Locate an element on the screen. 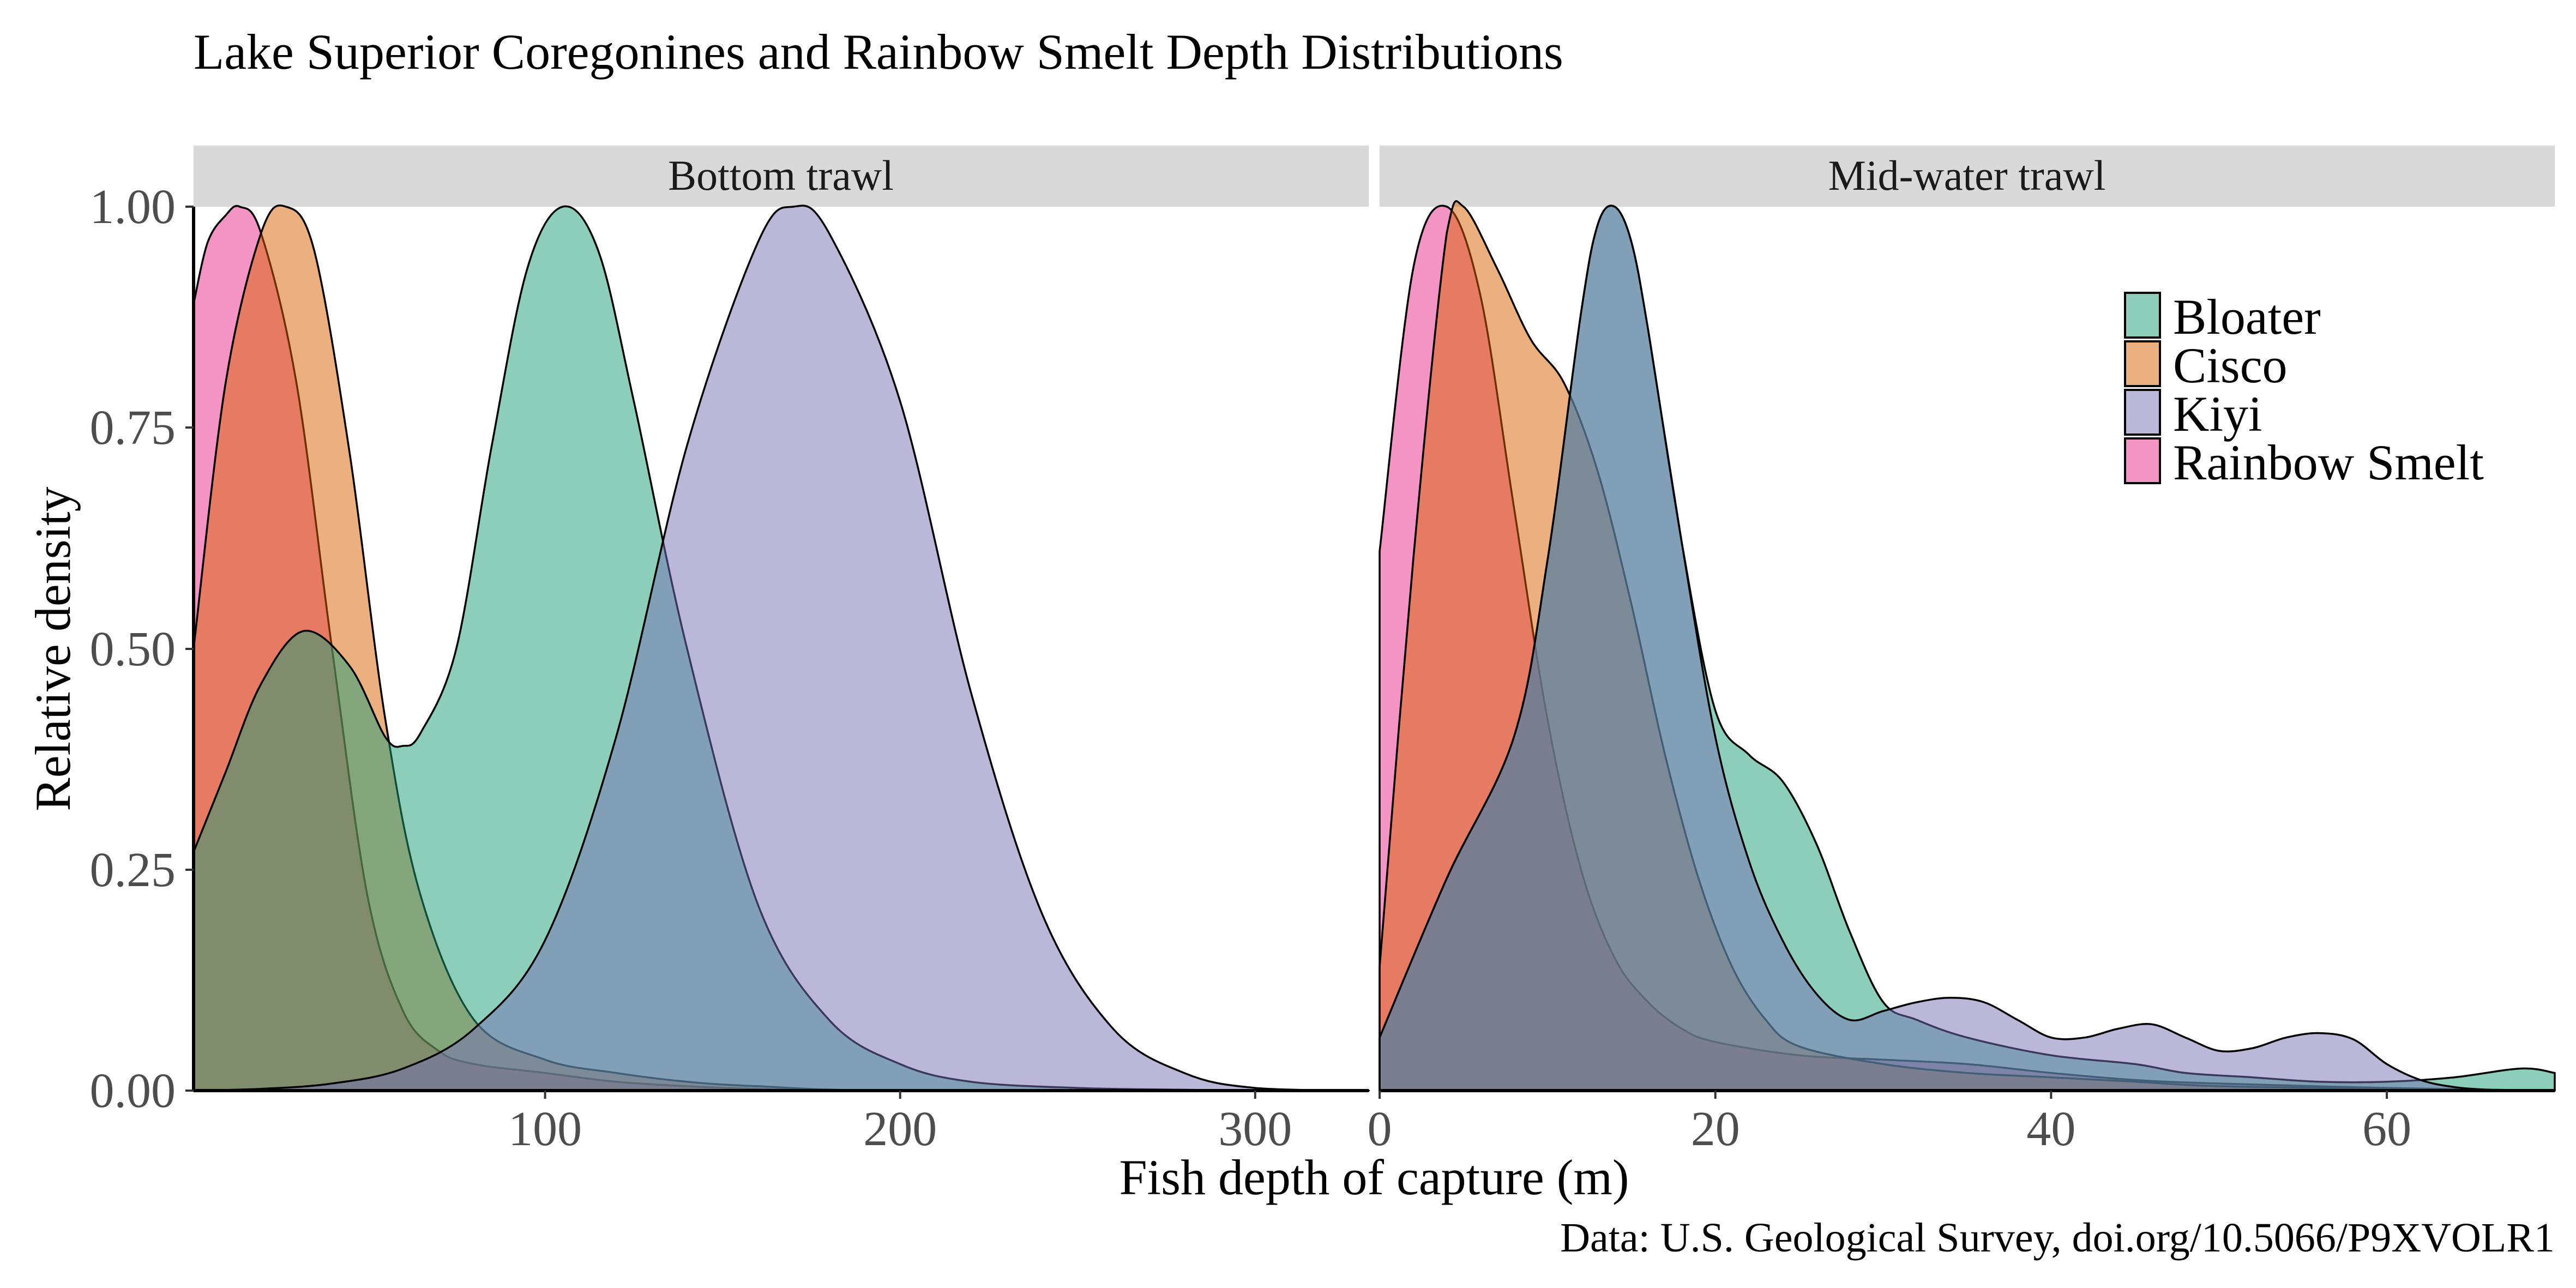 The width and height of the screenshot is (2576, 1288). x-tick-label: 20 is located at coordinates (1715, 1129).